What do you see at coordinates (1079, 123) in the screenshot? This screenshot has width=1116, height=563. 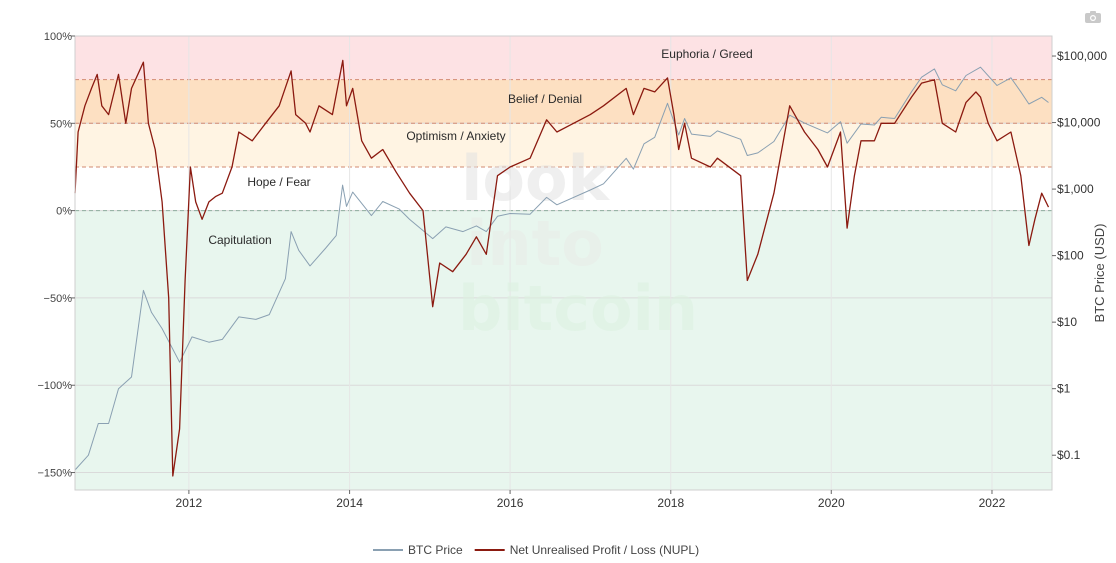 I see `y-right-tick-label: $10,000` at bounding box center [1079, 123].